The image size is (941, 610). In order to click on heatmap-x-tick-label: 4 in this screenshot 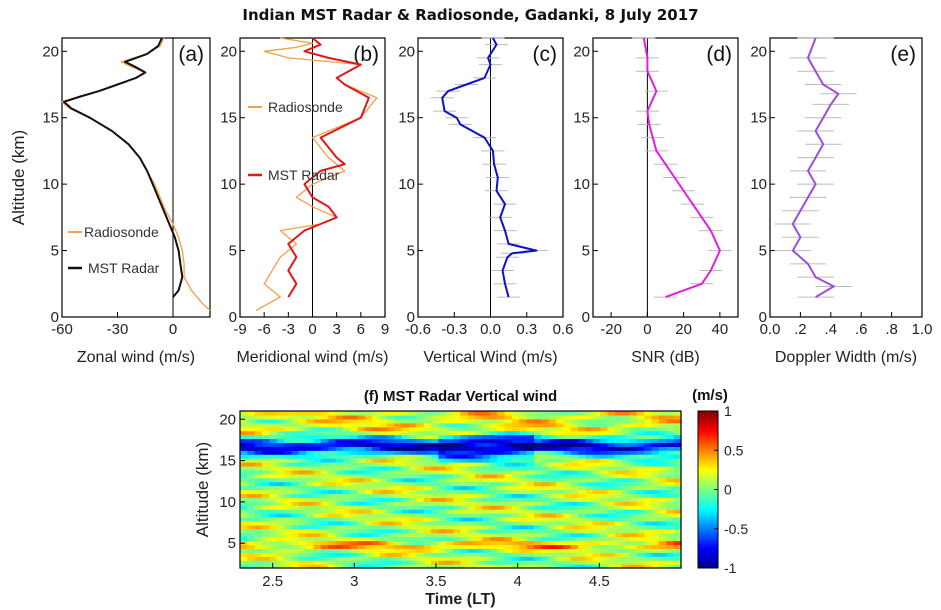, I will do `click(517, 581)`.